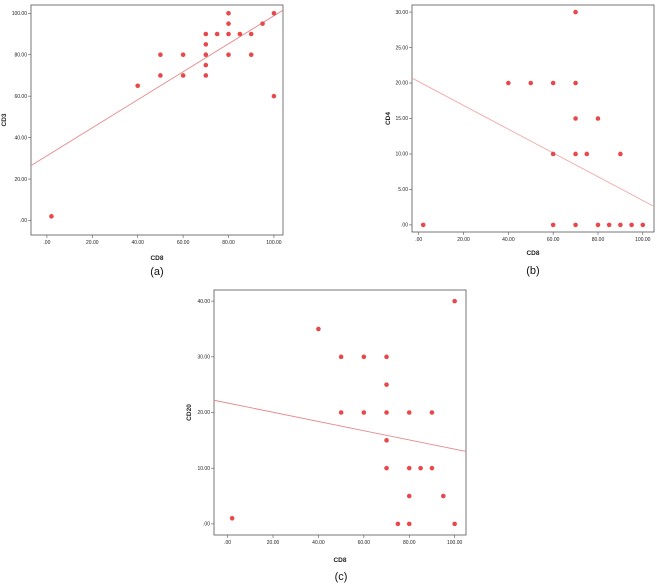 This screenshot has height=584, width=657. What do you see at coordinates (157, 87) in the screenshot?
I see `chart-a-fit-line` at bounding box center [157, 87].